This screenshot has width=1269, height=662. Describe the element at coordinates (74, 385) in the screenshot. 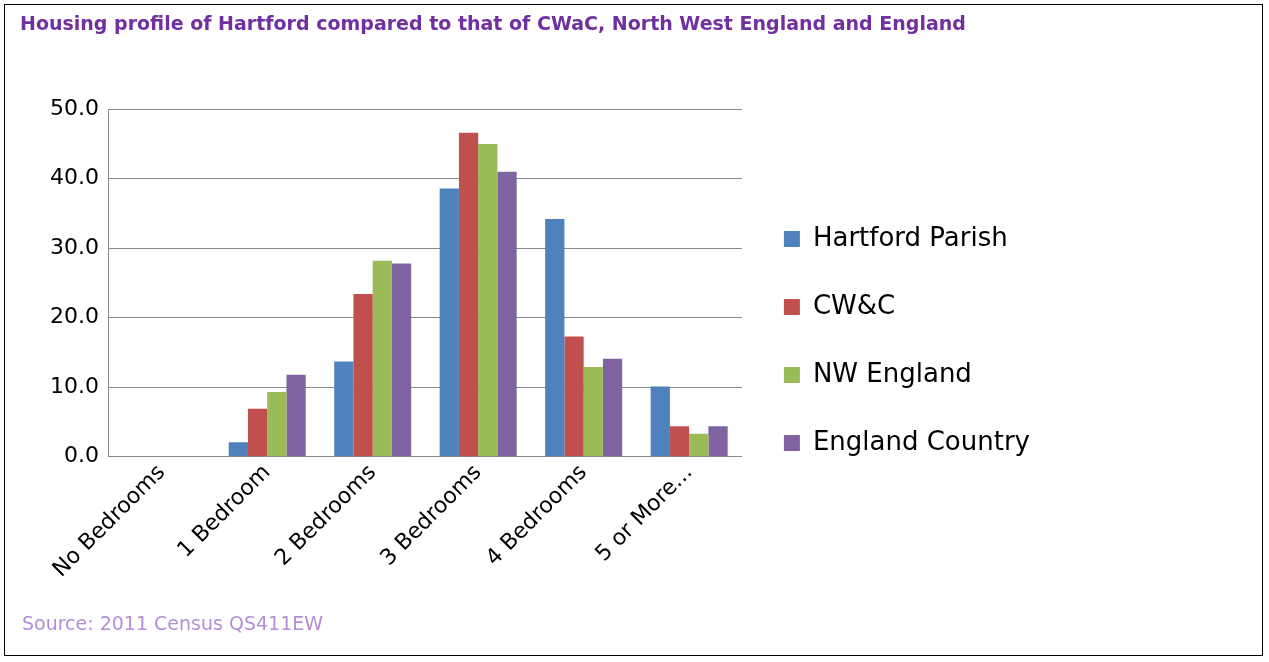

I see `y-tick-label: 10.0` at that location.